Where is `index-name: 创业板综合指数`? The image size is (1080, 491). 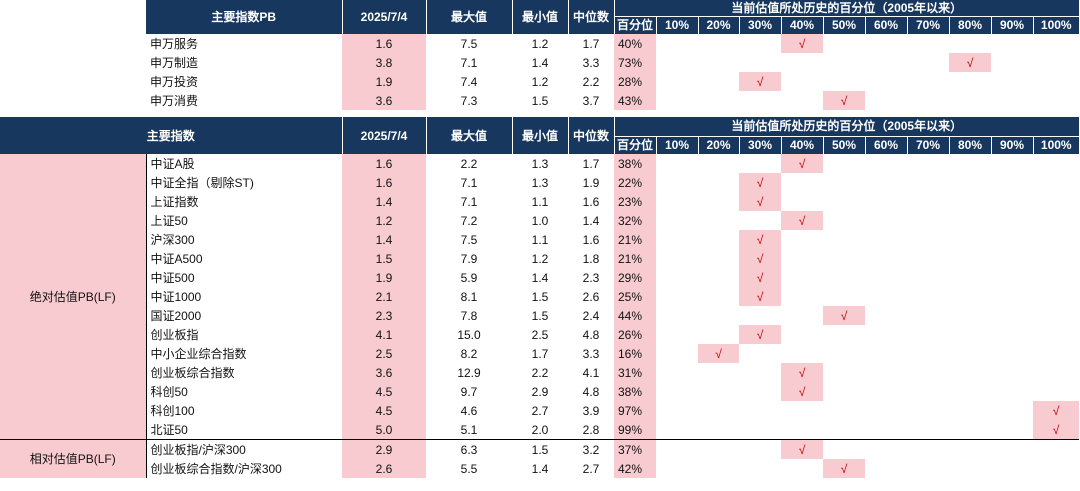 index-name: 创业板综合指数 is located at coordinates (192, 372).